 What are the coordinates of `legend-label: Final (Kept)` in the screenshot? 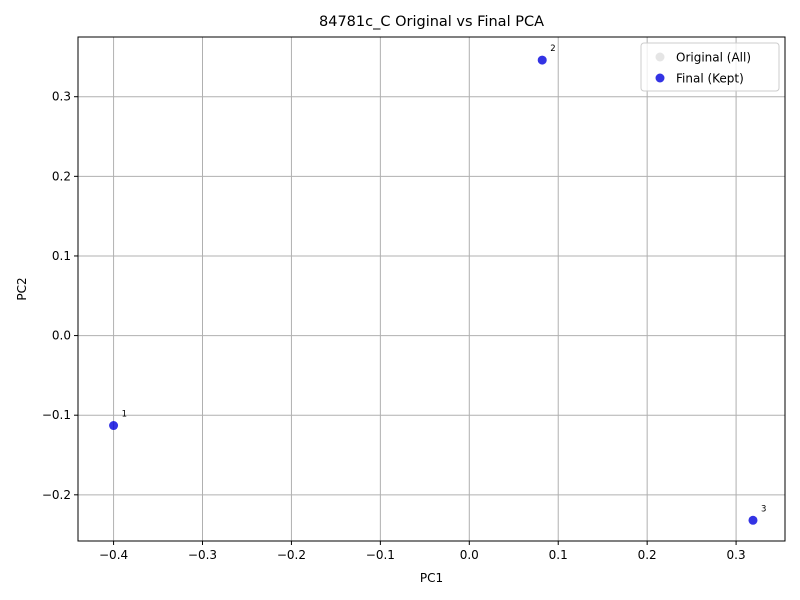 It's located at (710, 79).